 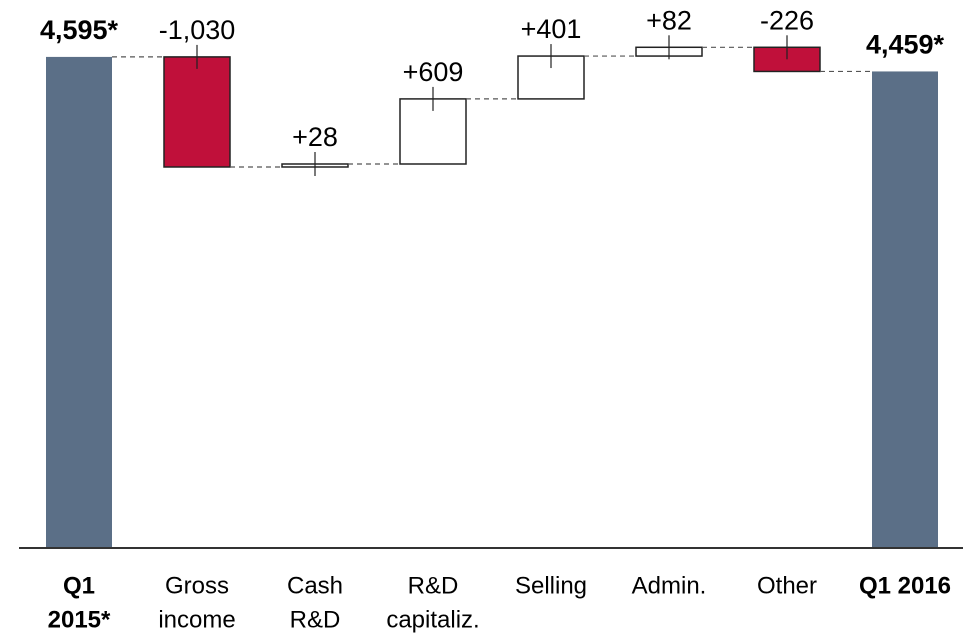 I want to click on x-tick-label: Admin., so click(x=669, y=585).